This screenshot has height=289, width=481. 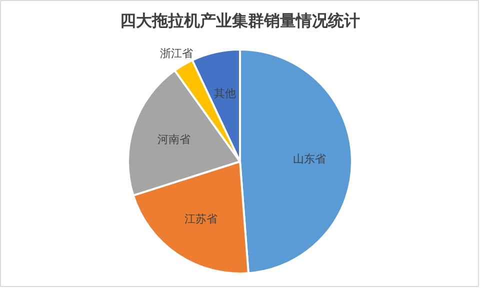 I want to click on slice-label: 江苏省, so click(x=201, y=219).